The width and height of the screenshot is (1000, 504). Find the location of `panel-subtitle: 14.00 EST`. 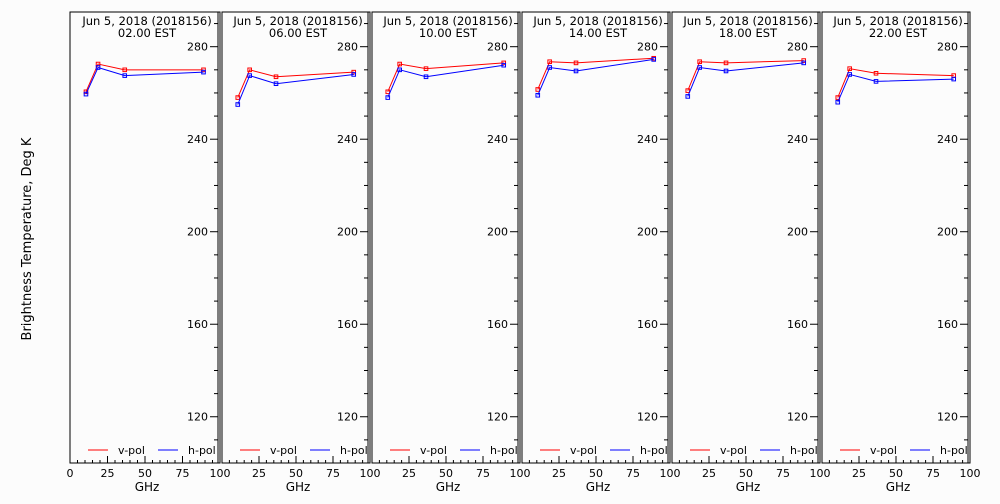

panel-subtitle: 14.00 EST is located at coordinates (598, 33).